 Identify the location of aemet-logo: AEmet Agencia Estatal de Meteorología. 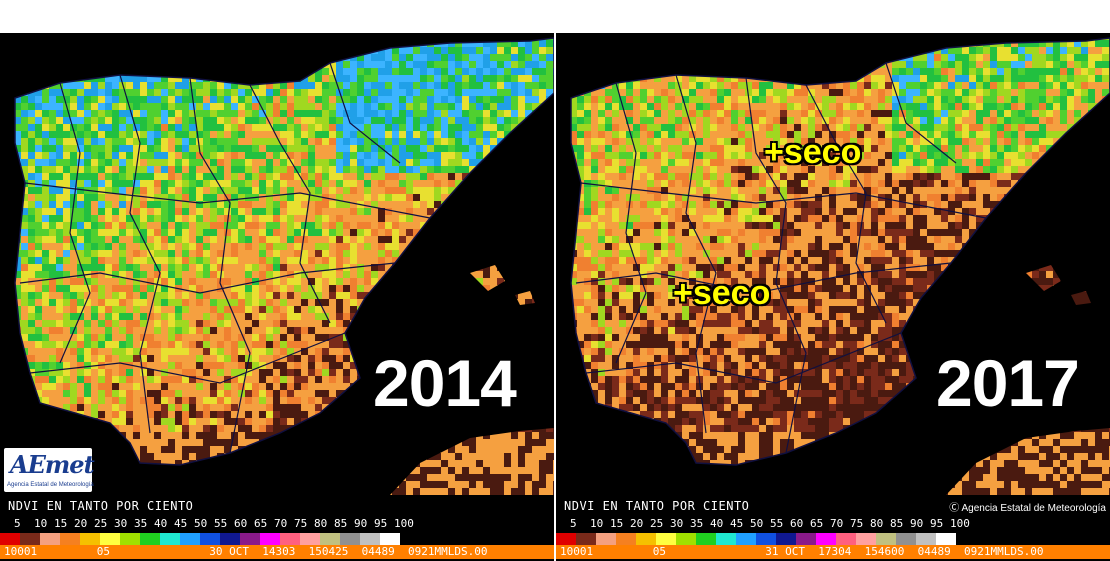
(49, 470).